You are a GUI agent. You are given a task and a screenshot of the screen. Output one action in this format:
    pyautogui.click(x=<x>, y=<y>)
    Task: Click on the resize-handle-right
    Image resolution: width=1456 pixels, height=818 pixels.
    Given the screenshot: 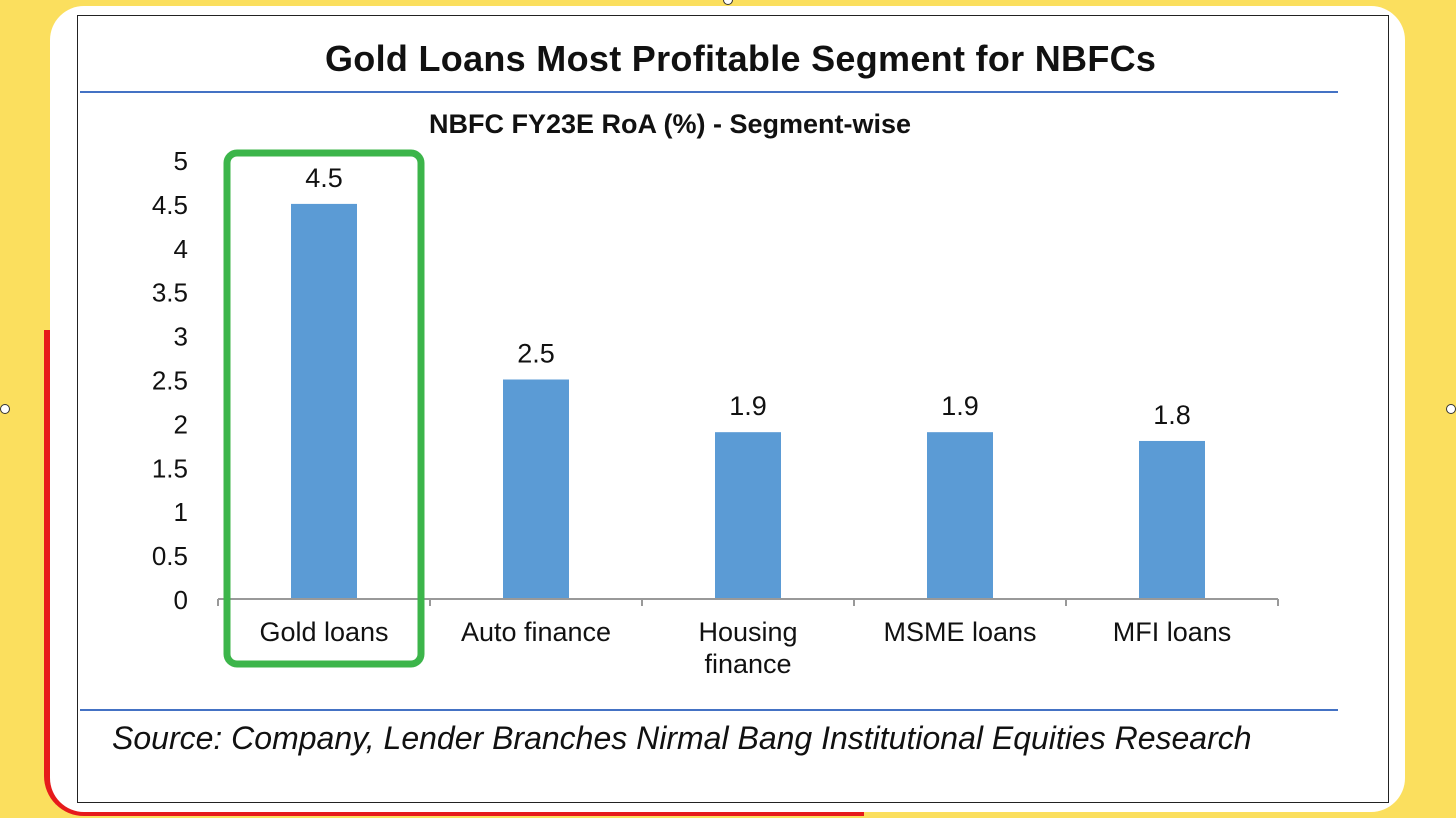 What is the action you would take?
    pyautogui.click(x=1451, y=409)
    